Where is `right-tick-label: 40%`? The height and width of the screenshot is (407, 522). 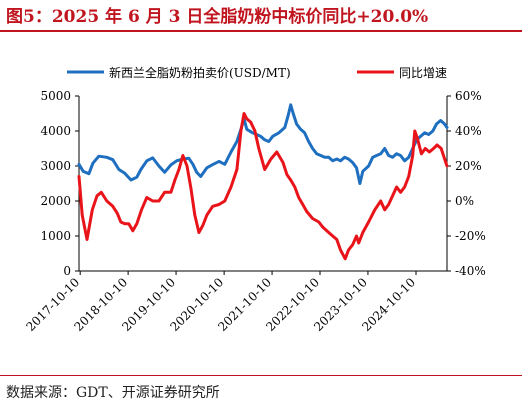 right-tick-label: 40% is located at coordinates (468, 131).